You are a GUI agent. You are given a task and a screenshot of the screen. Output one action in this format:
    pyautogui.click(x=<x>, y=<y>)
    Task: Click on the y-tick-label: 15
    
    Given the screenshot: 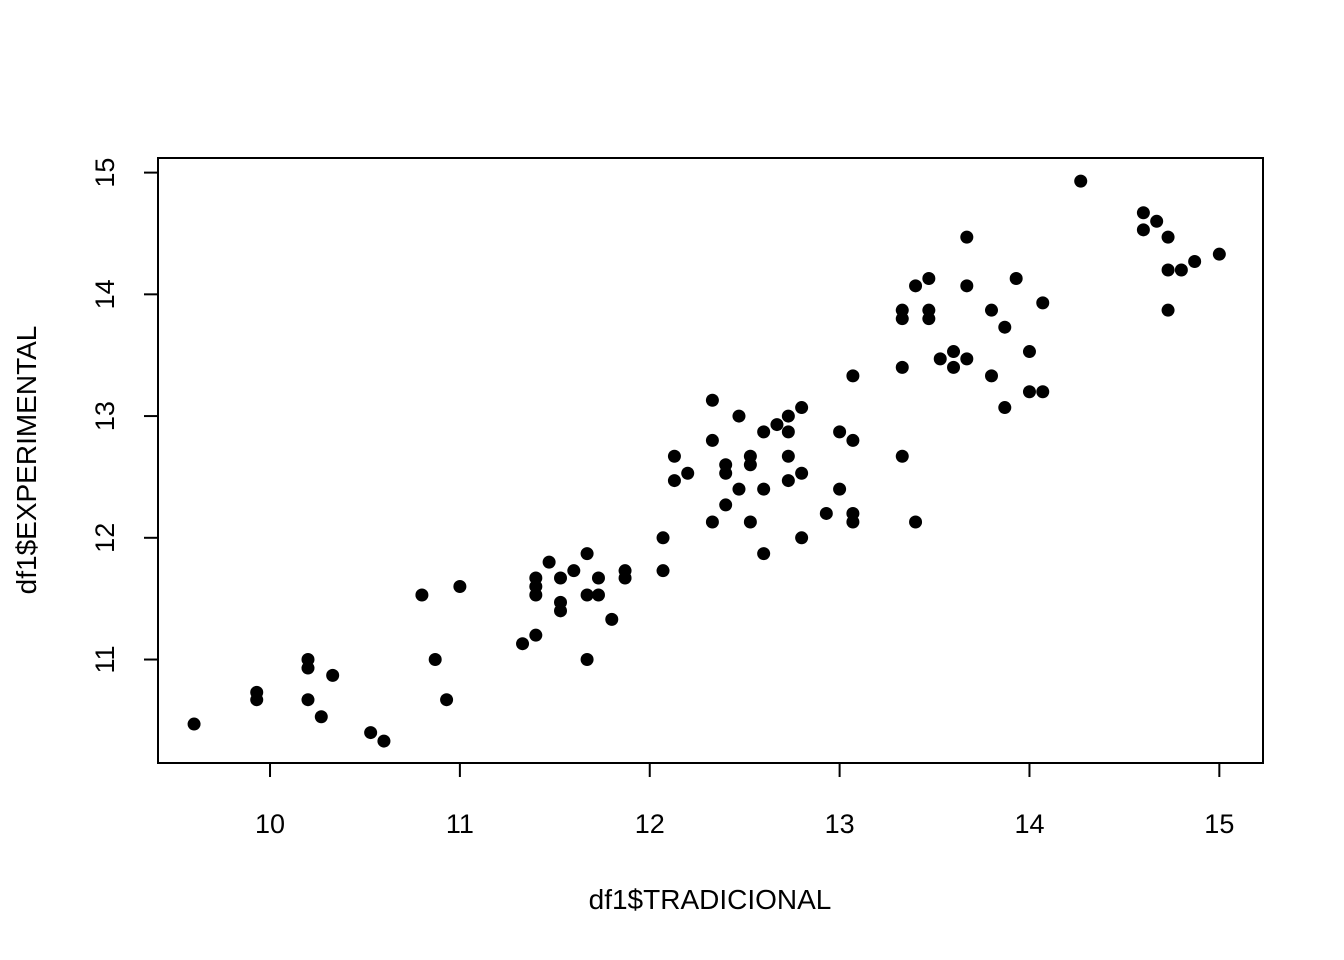 What is the action you would take?
    pyautogui.click(x=105, y=173)
    